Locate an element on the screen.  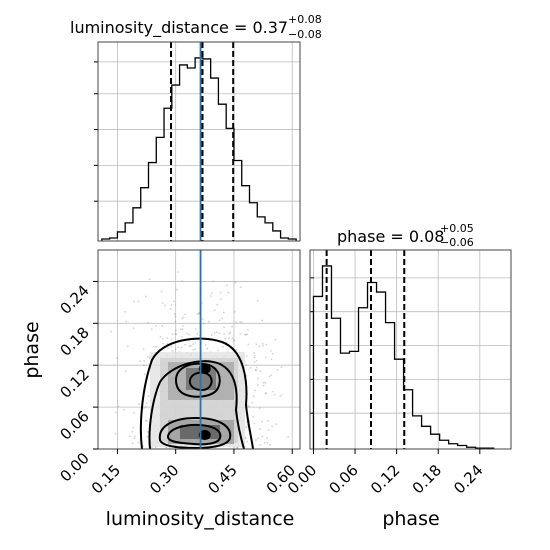
joint-contour-panel is located at coordinates (199, 349).